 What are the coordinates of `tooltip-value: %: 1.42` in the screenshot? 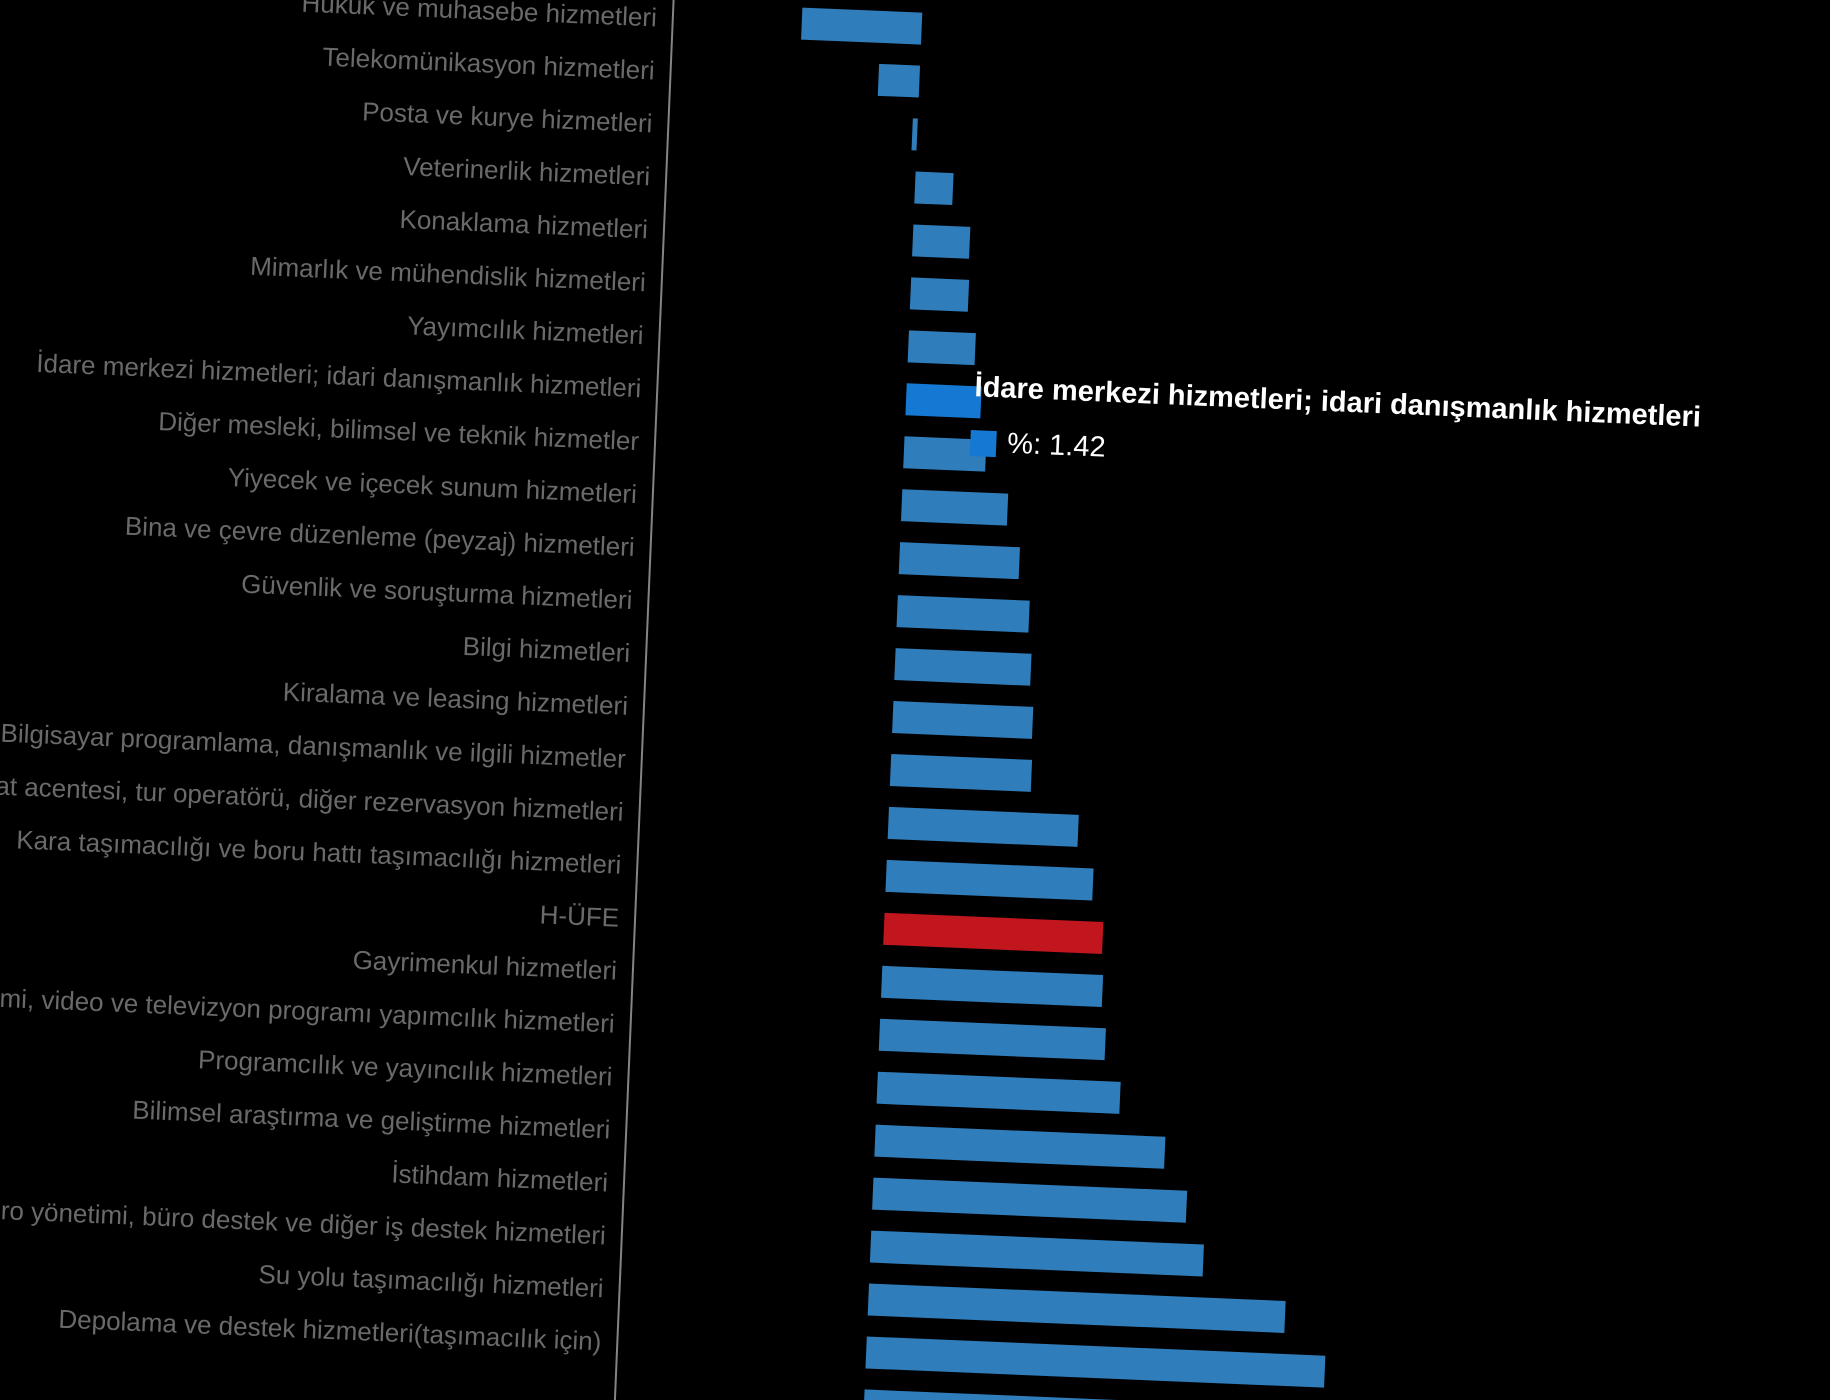 It's located at (1056, 445).